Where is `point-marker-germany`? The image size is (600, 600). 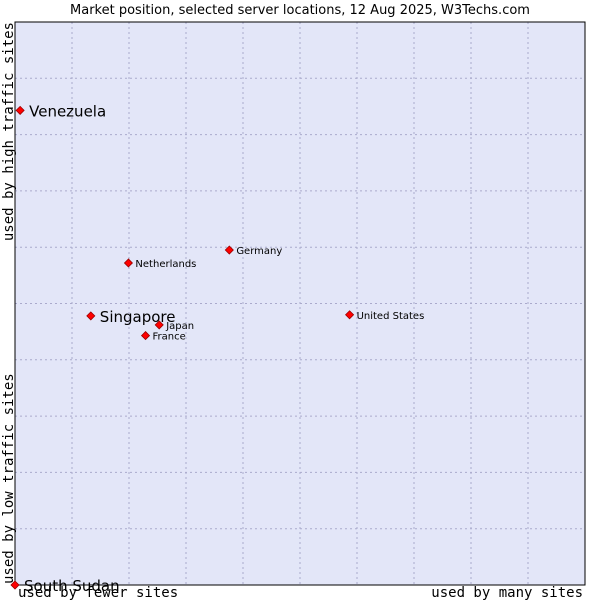 point-marker-germany is located at coordinates (229, 250).